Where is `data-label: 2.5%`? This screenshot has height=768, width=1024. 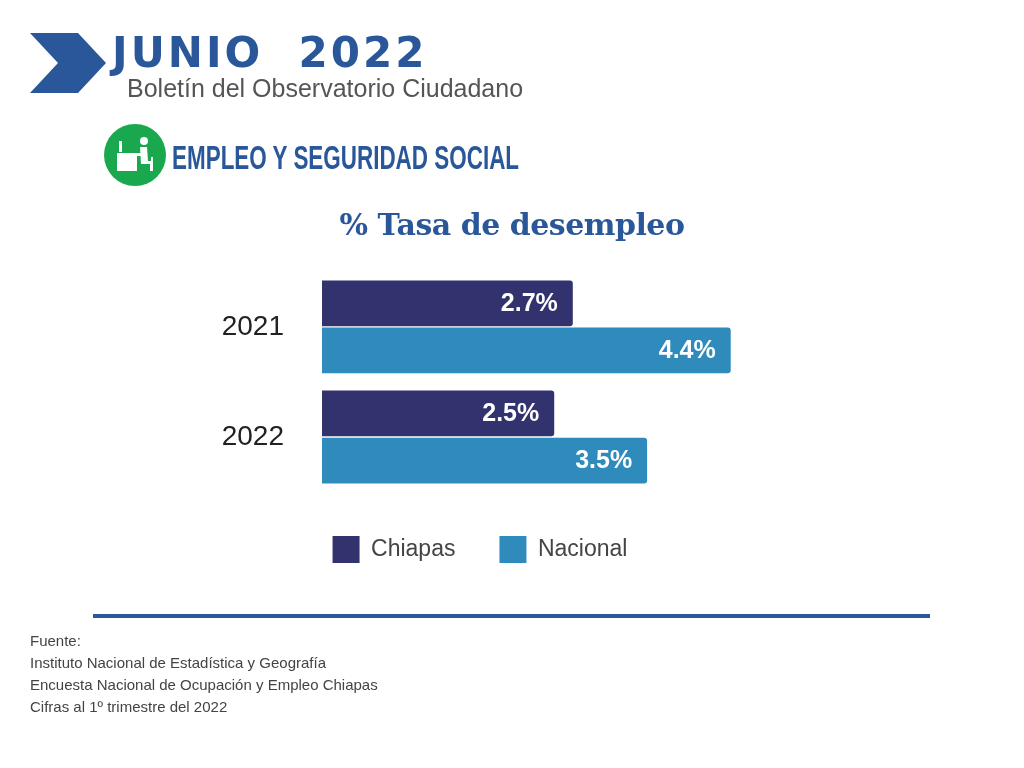
data-label: 2.5% is located at coordinates (511, 412).